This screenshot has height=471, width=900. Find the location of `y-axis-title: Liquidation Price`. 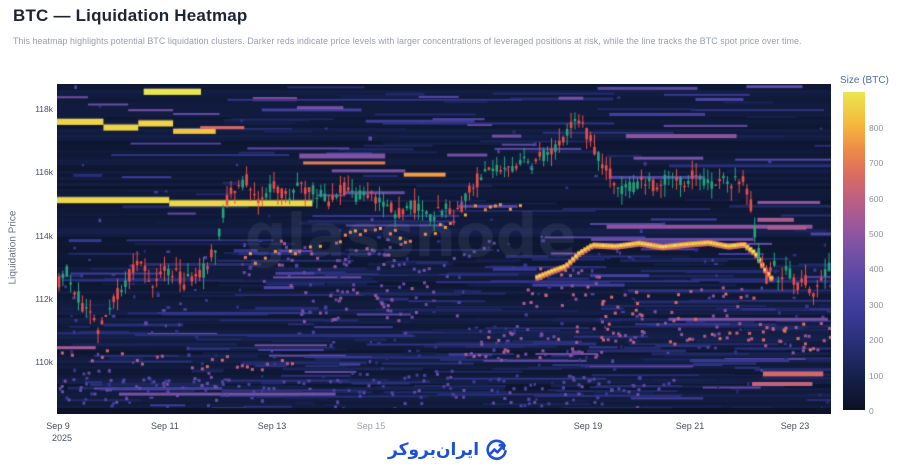

y-axis-title: Liquidation Price is located at coordinates (13, 247).